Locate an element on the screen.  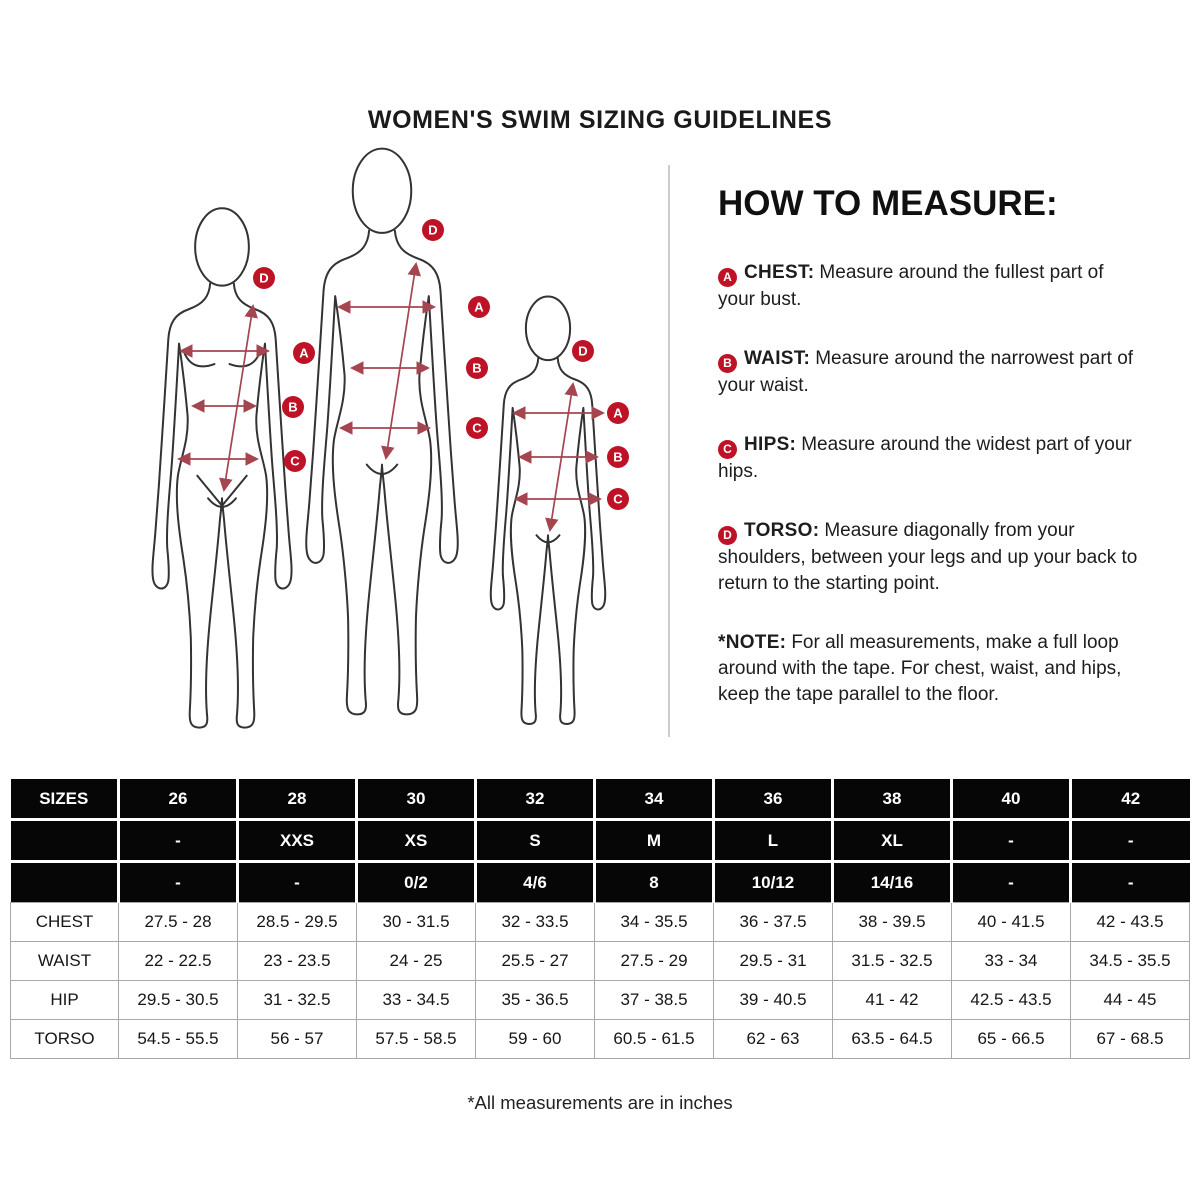
measure-item-label: CHEST: is located at coordinates (779, 272).